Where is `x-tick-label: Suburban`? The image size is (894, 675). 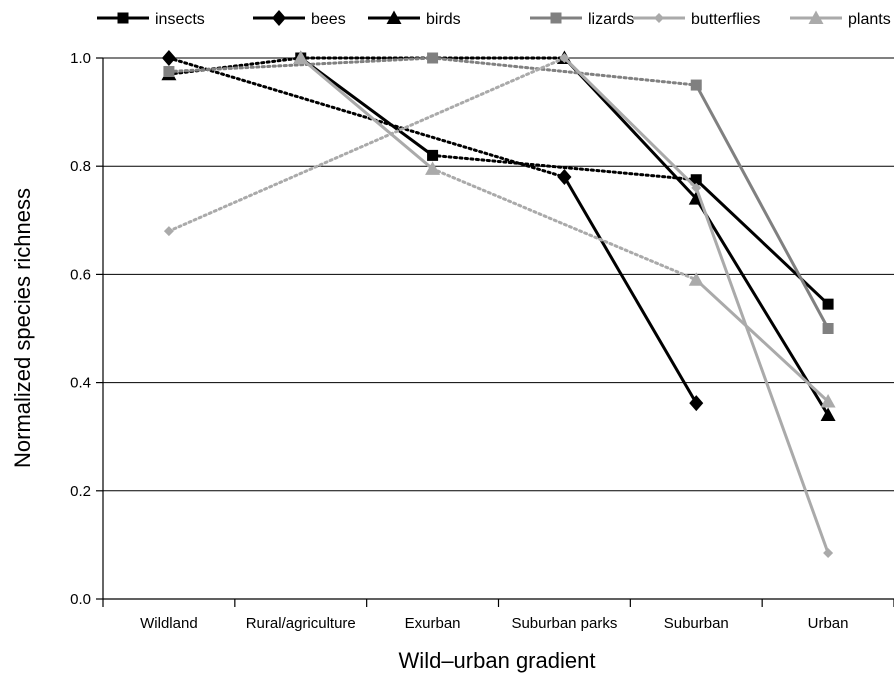
x-tick-label: Suburban is located at coordinates (696, 623).